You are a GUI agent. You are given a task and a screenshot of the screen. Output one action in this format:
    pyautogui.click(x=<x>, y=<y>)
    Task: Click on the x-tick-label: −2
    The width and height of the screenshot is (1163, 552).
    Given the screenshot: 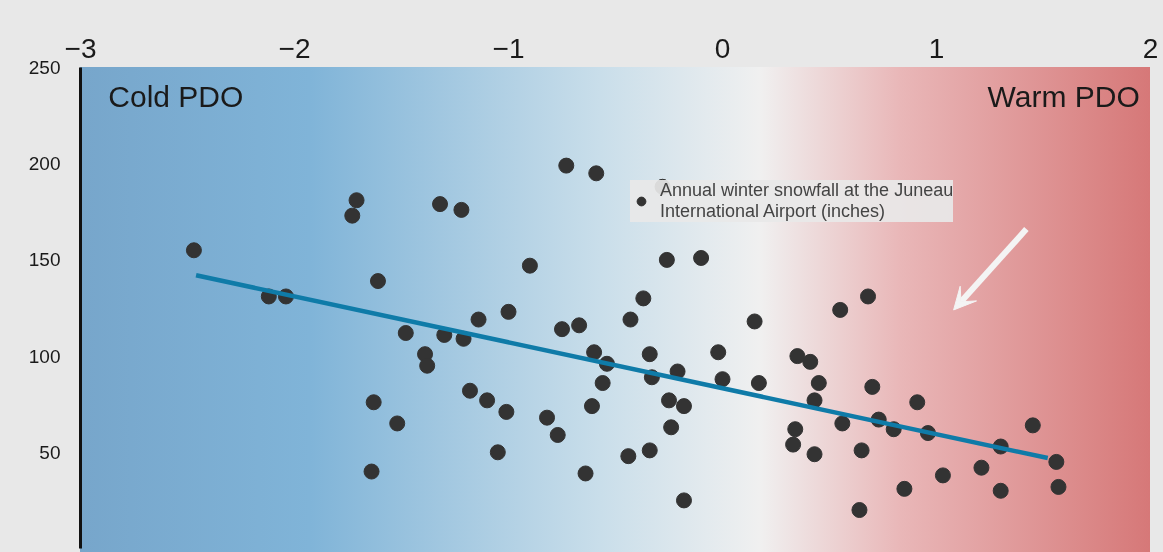 What is the action you would take?
    pyautogui.click(x=294, y=48)
    